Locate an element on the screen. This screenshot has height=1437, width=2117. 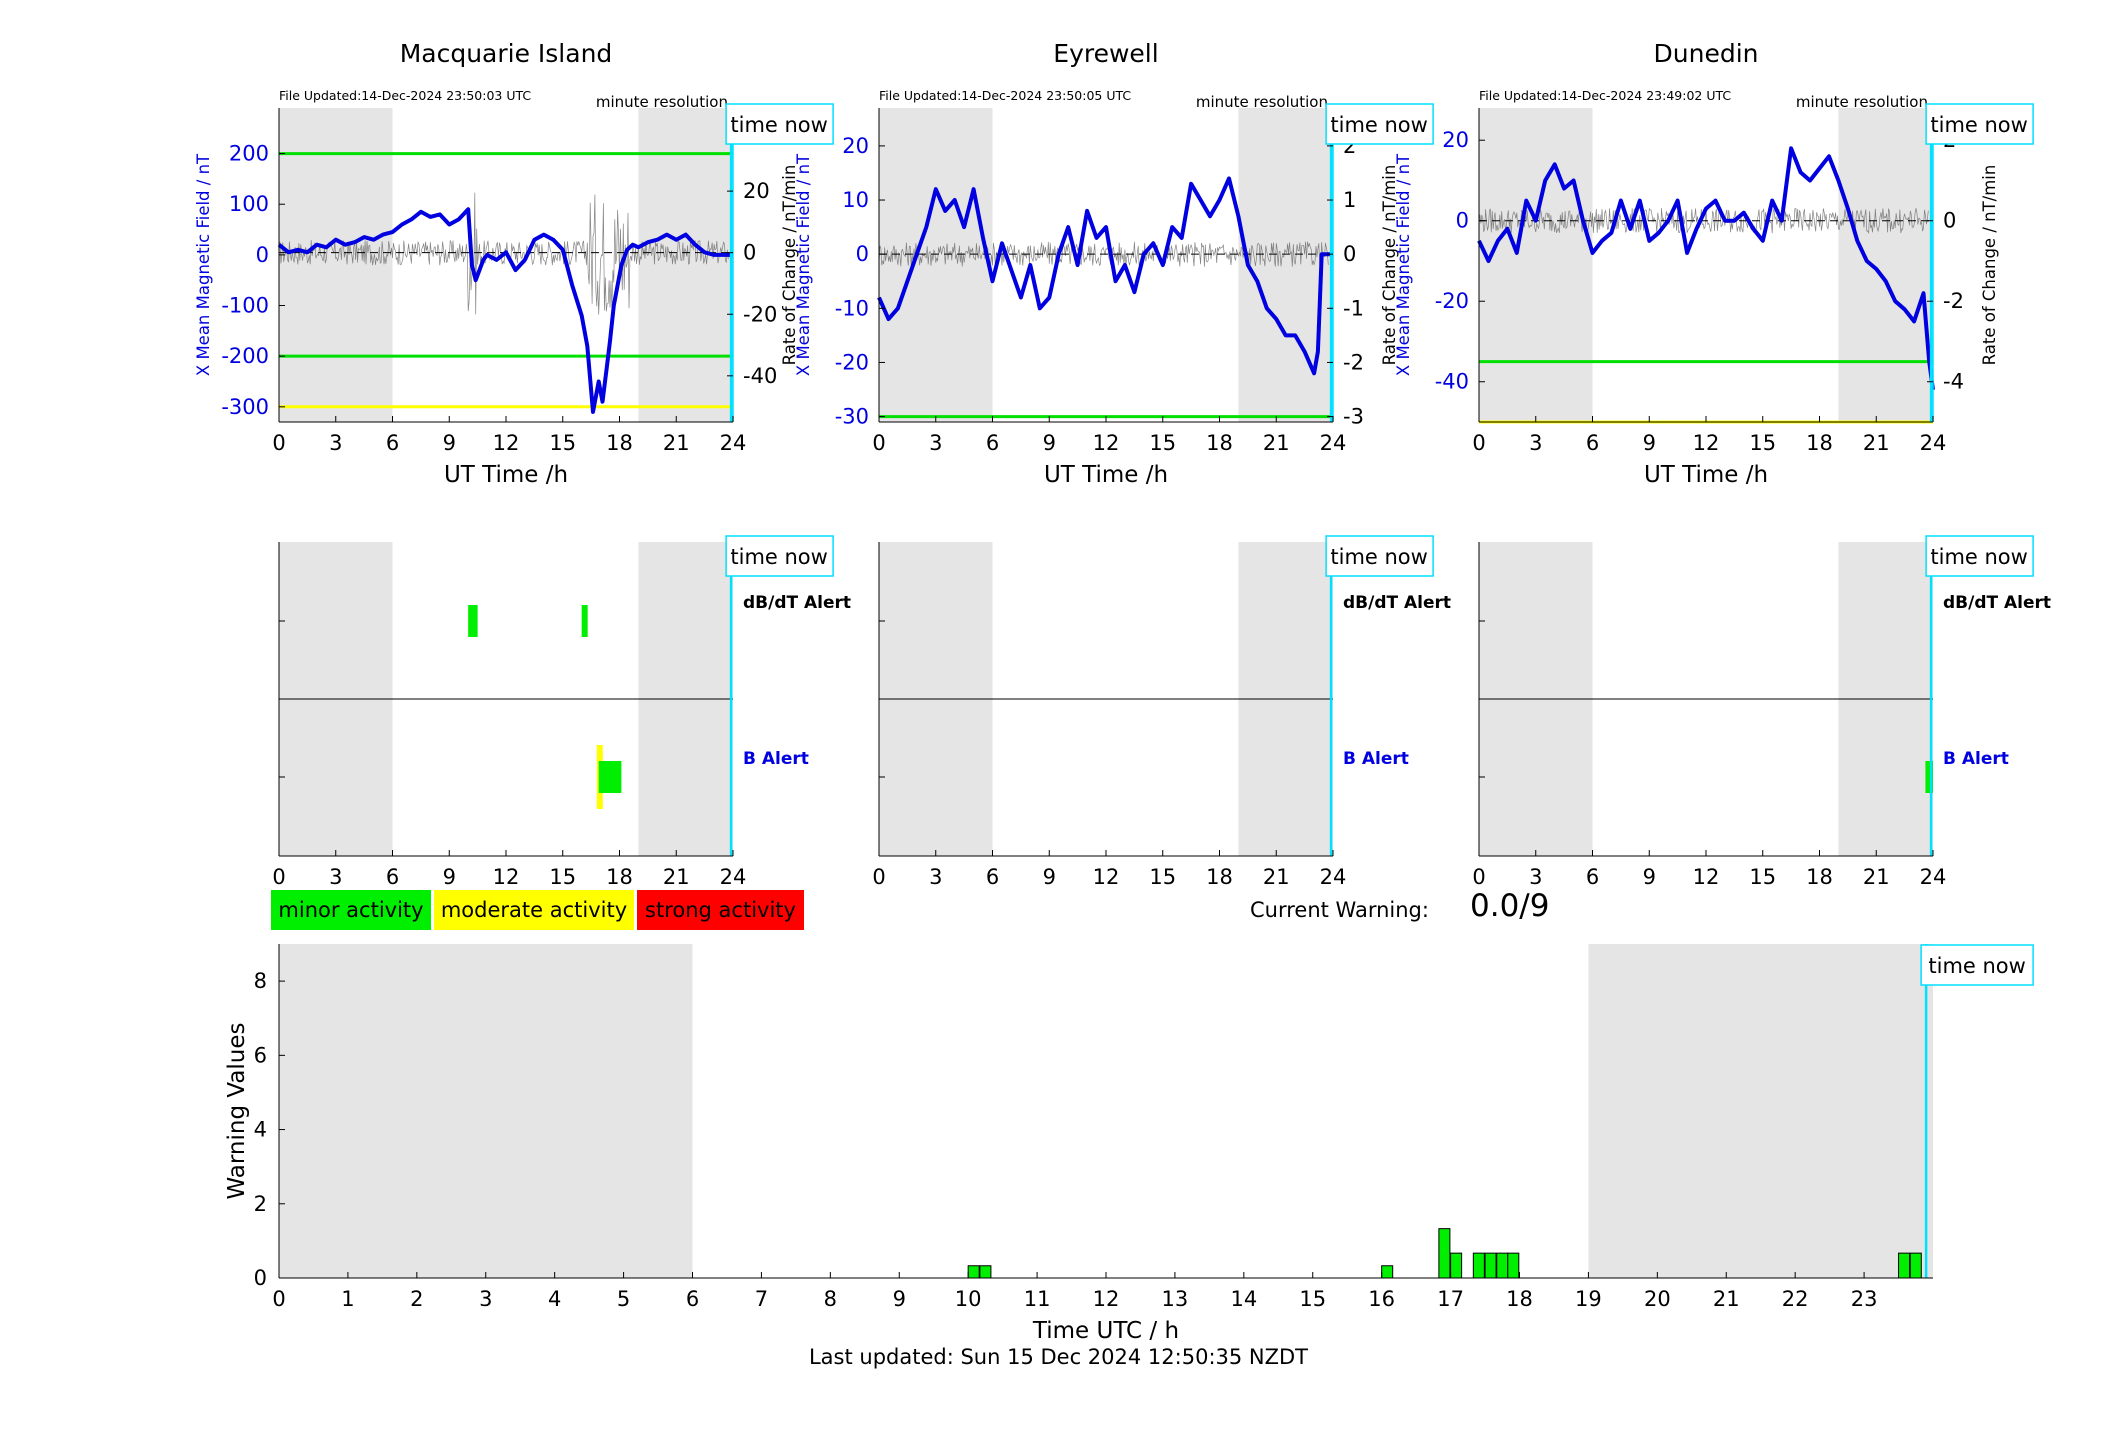
x-tick-label: 4 is located at coordinates (554, 1299).